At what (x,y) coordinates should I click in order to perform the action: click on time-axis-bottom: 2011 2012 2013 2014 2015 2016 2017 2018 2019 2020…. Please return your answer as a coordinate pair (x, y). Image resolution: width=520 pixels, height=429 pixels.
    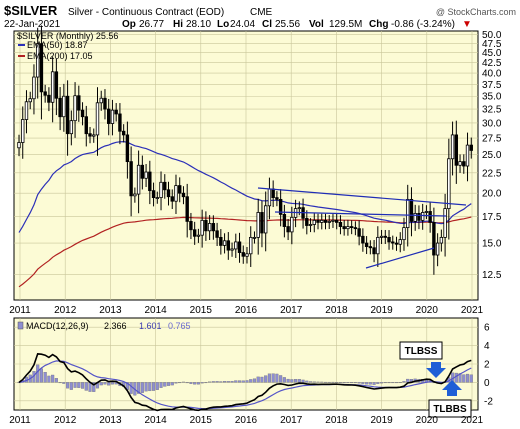
    Looking at the image, I should click on (246, 420).